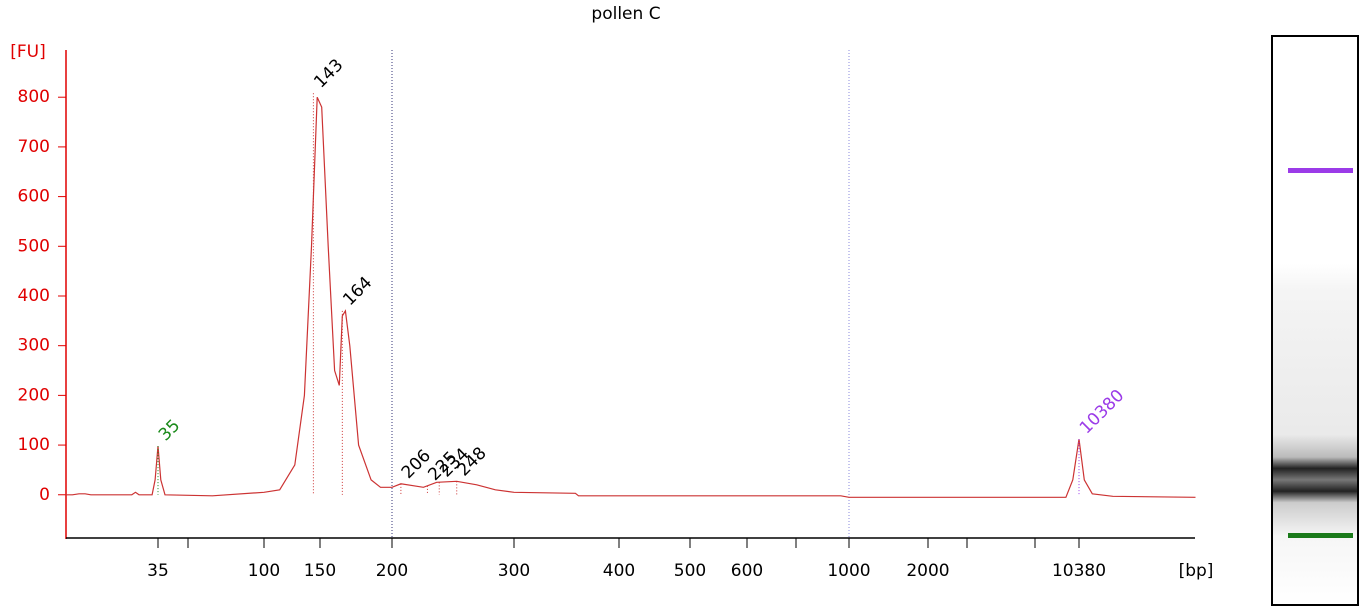  Describe the element at coordinates (34, 296) in the screenshot. I see `y-tick-label: 400` at that location.